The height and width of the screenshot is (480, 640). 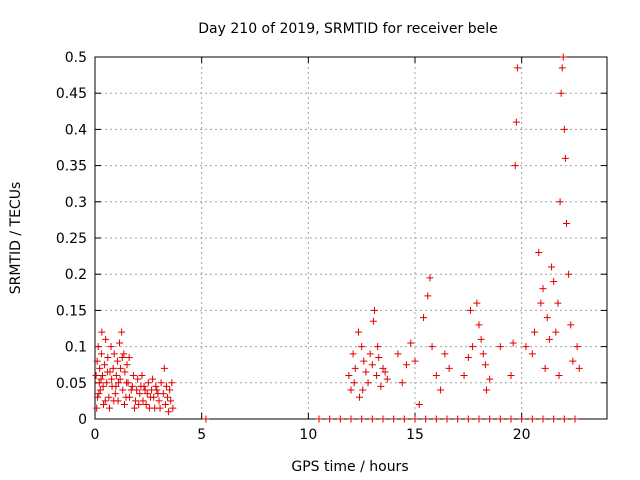 I want to click on y-tick-label: 0.2, so click(x=76, y=275).